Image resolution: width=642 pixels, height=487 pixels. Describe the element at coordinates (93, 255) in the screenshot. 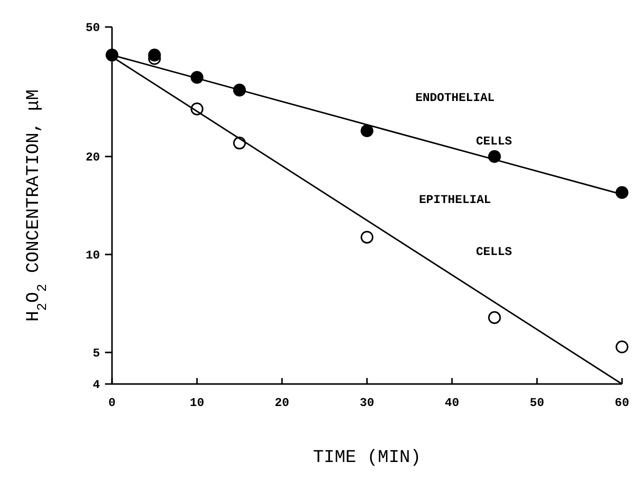

I see `y-tick-label: 10` at that location.